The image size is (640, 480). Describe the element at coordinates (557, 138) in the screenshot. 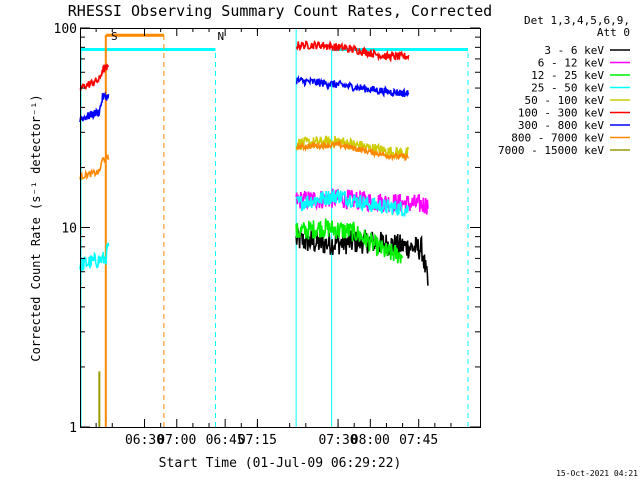

I see `legend-label: 800 - 7000 keV` at that location.